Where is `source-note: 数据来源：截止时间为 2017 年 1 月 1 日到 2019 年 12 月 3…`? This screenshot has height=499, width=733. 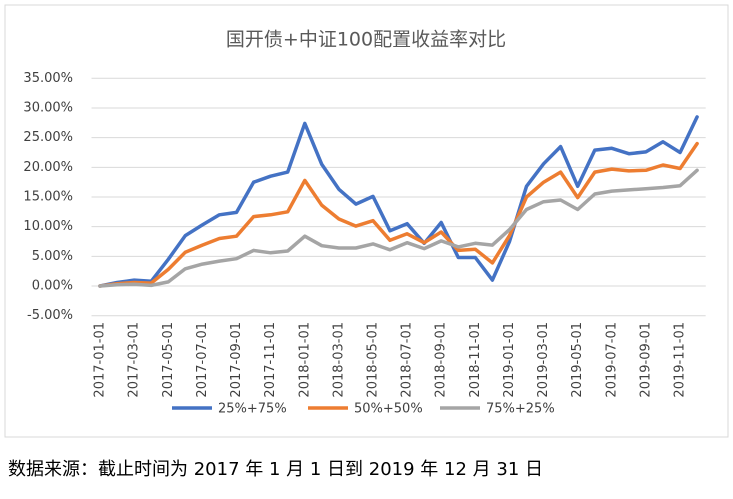
source-note: 数据来源：截止时间为 2017 年 1 月 1 日到 2019 年 12 月 3… is located at coordinates (275, 469).